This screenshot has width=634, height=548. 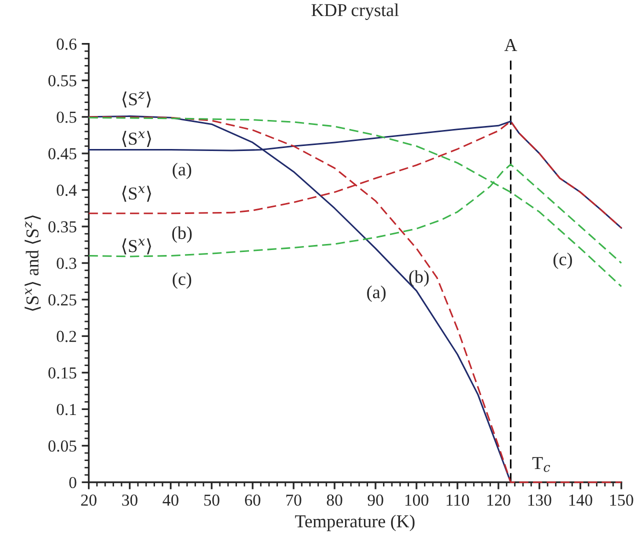 What do you see at coordinates (355, 12) in the screenshot?
I see `chart-title: KDP crystal` at bounding box center [355, 12].